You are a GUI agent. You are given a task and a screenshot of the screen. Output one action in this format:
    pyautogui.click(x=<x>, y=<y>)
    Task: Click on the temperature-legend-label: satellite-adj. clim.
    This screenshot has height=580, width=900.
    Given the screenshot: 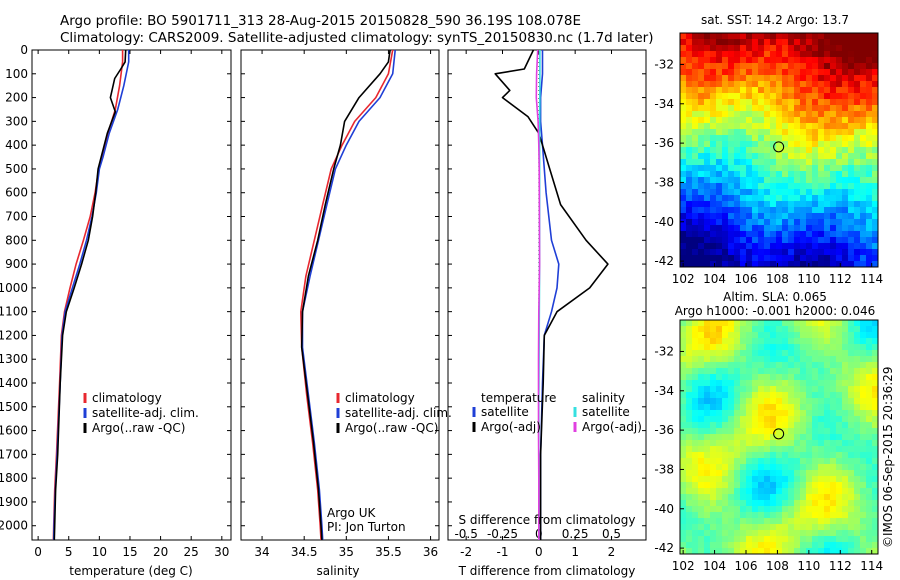 What is the action you would take?
    pyautogui.click(x=145, y=413)
    